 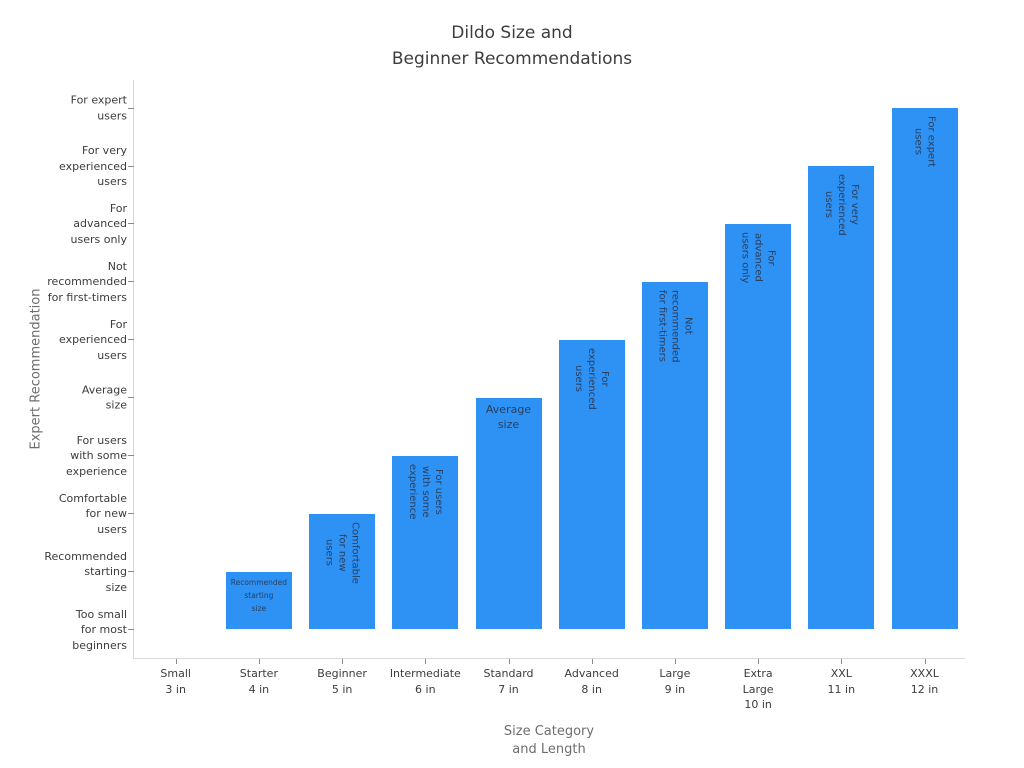 I want to click on y-tick-label: Recommended starting size, so click(x=85, y=571).